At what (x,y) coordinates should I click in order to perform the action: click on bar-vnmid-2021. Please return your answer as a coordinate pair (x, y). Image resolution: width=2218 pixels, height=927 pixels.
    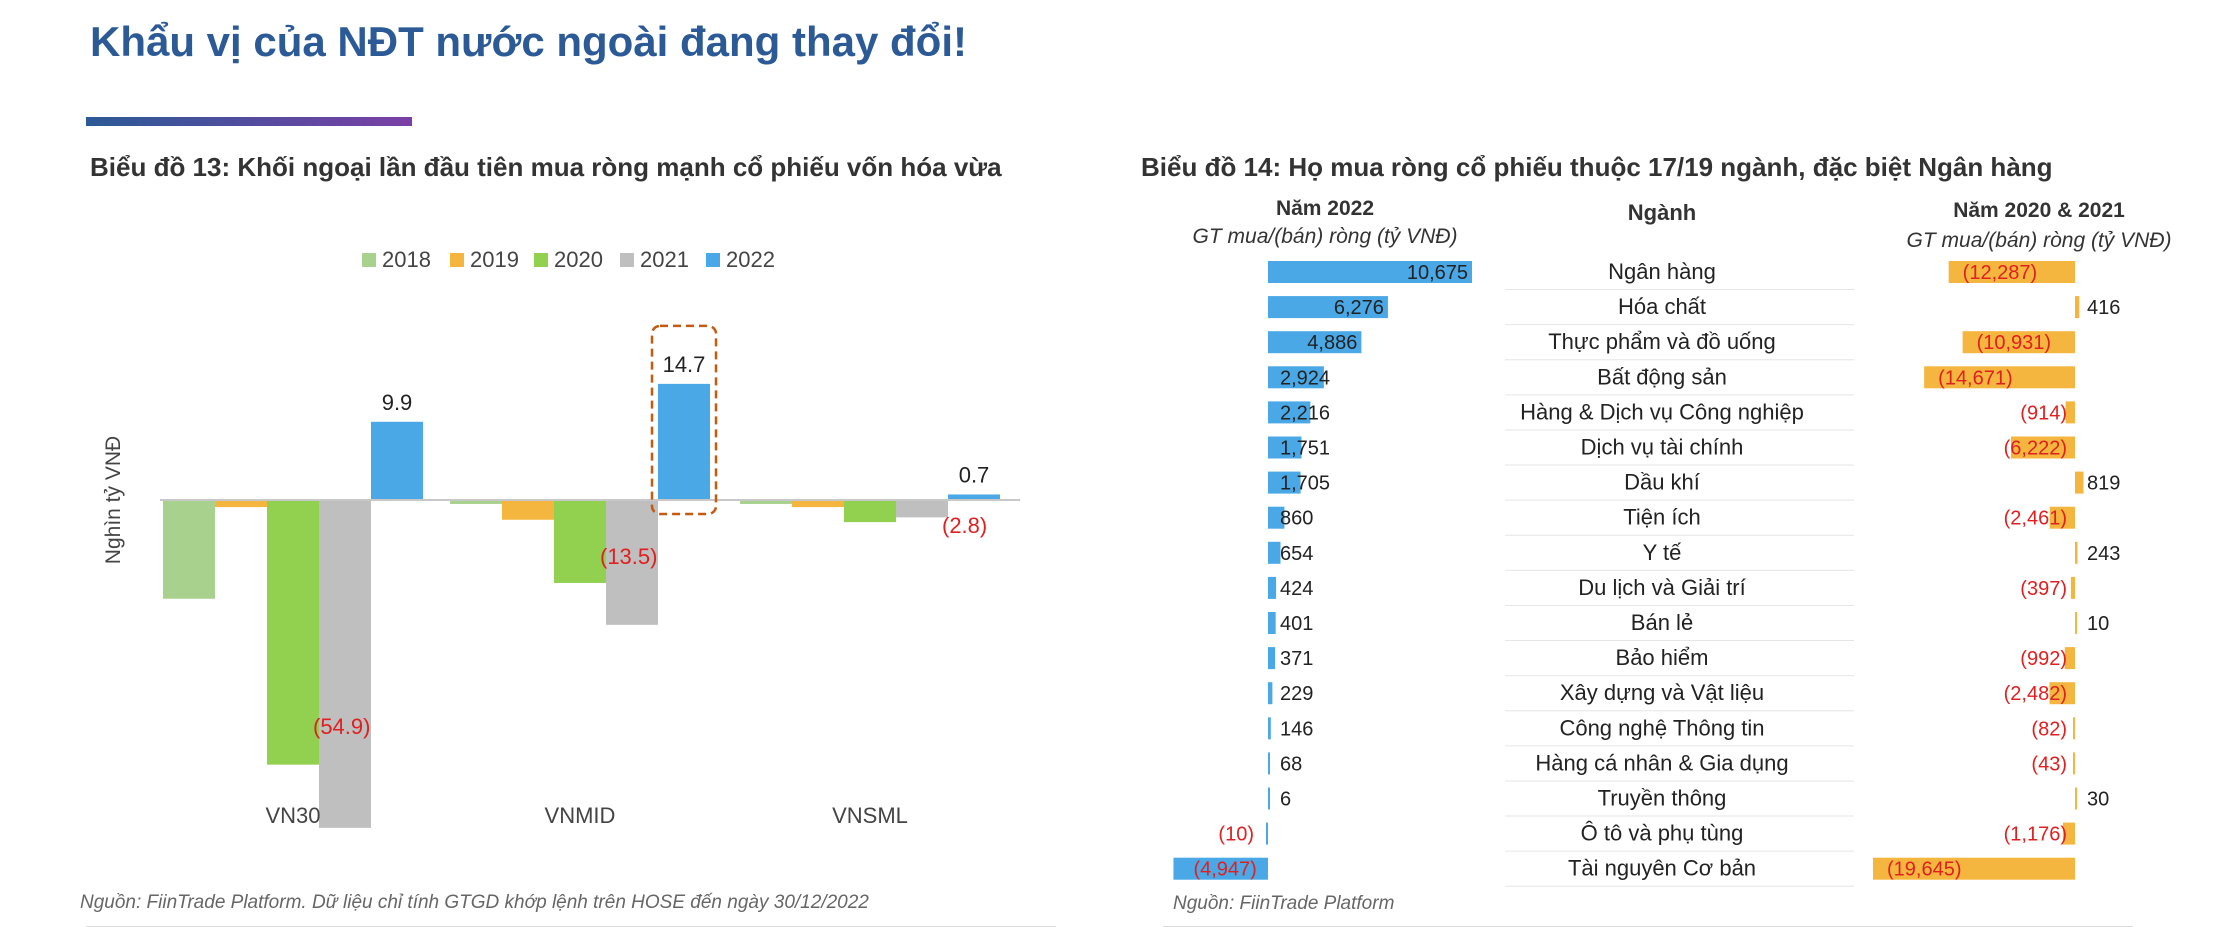
    Looking at the image, I should click on (632, 562).